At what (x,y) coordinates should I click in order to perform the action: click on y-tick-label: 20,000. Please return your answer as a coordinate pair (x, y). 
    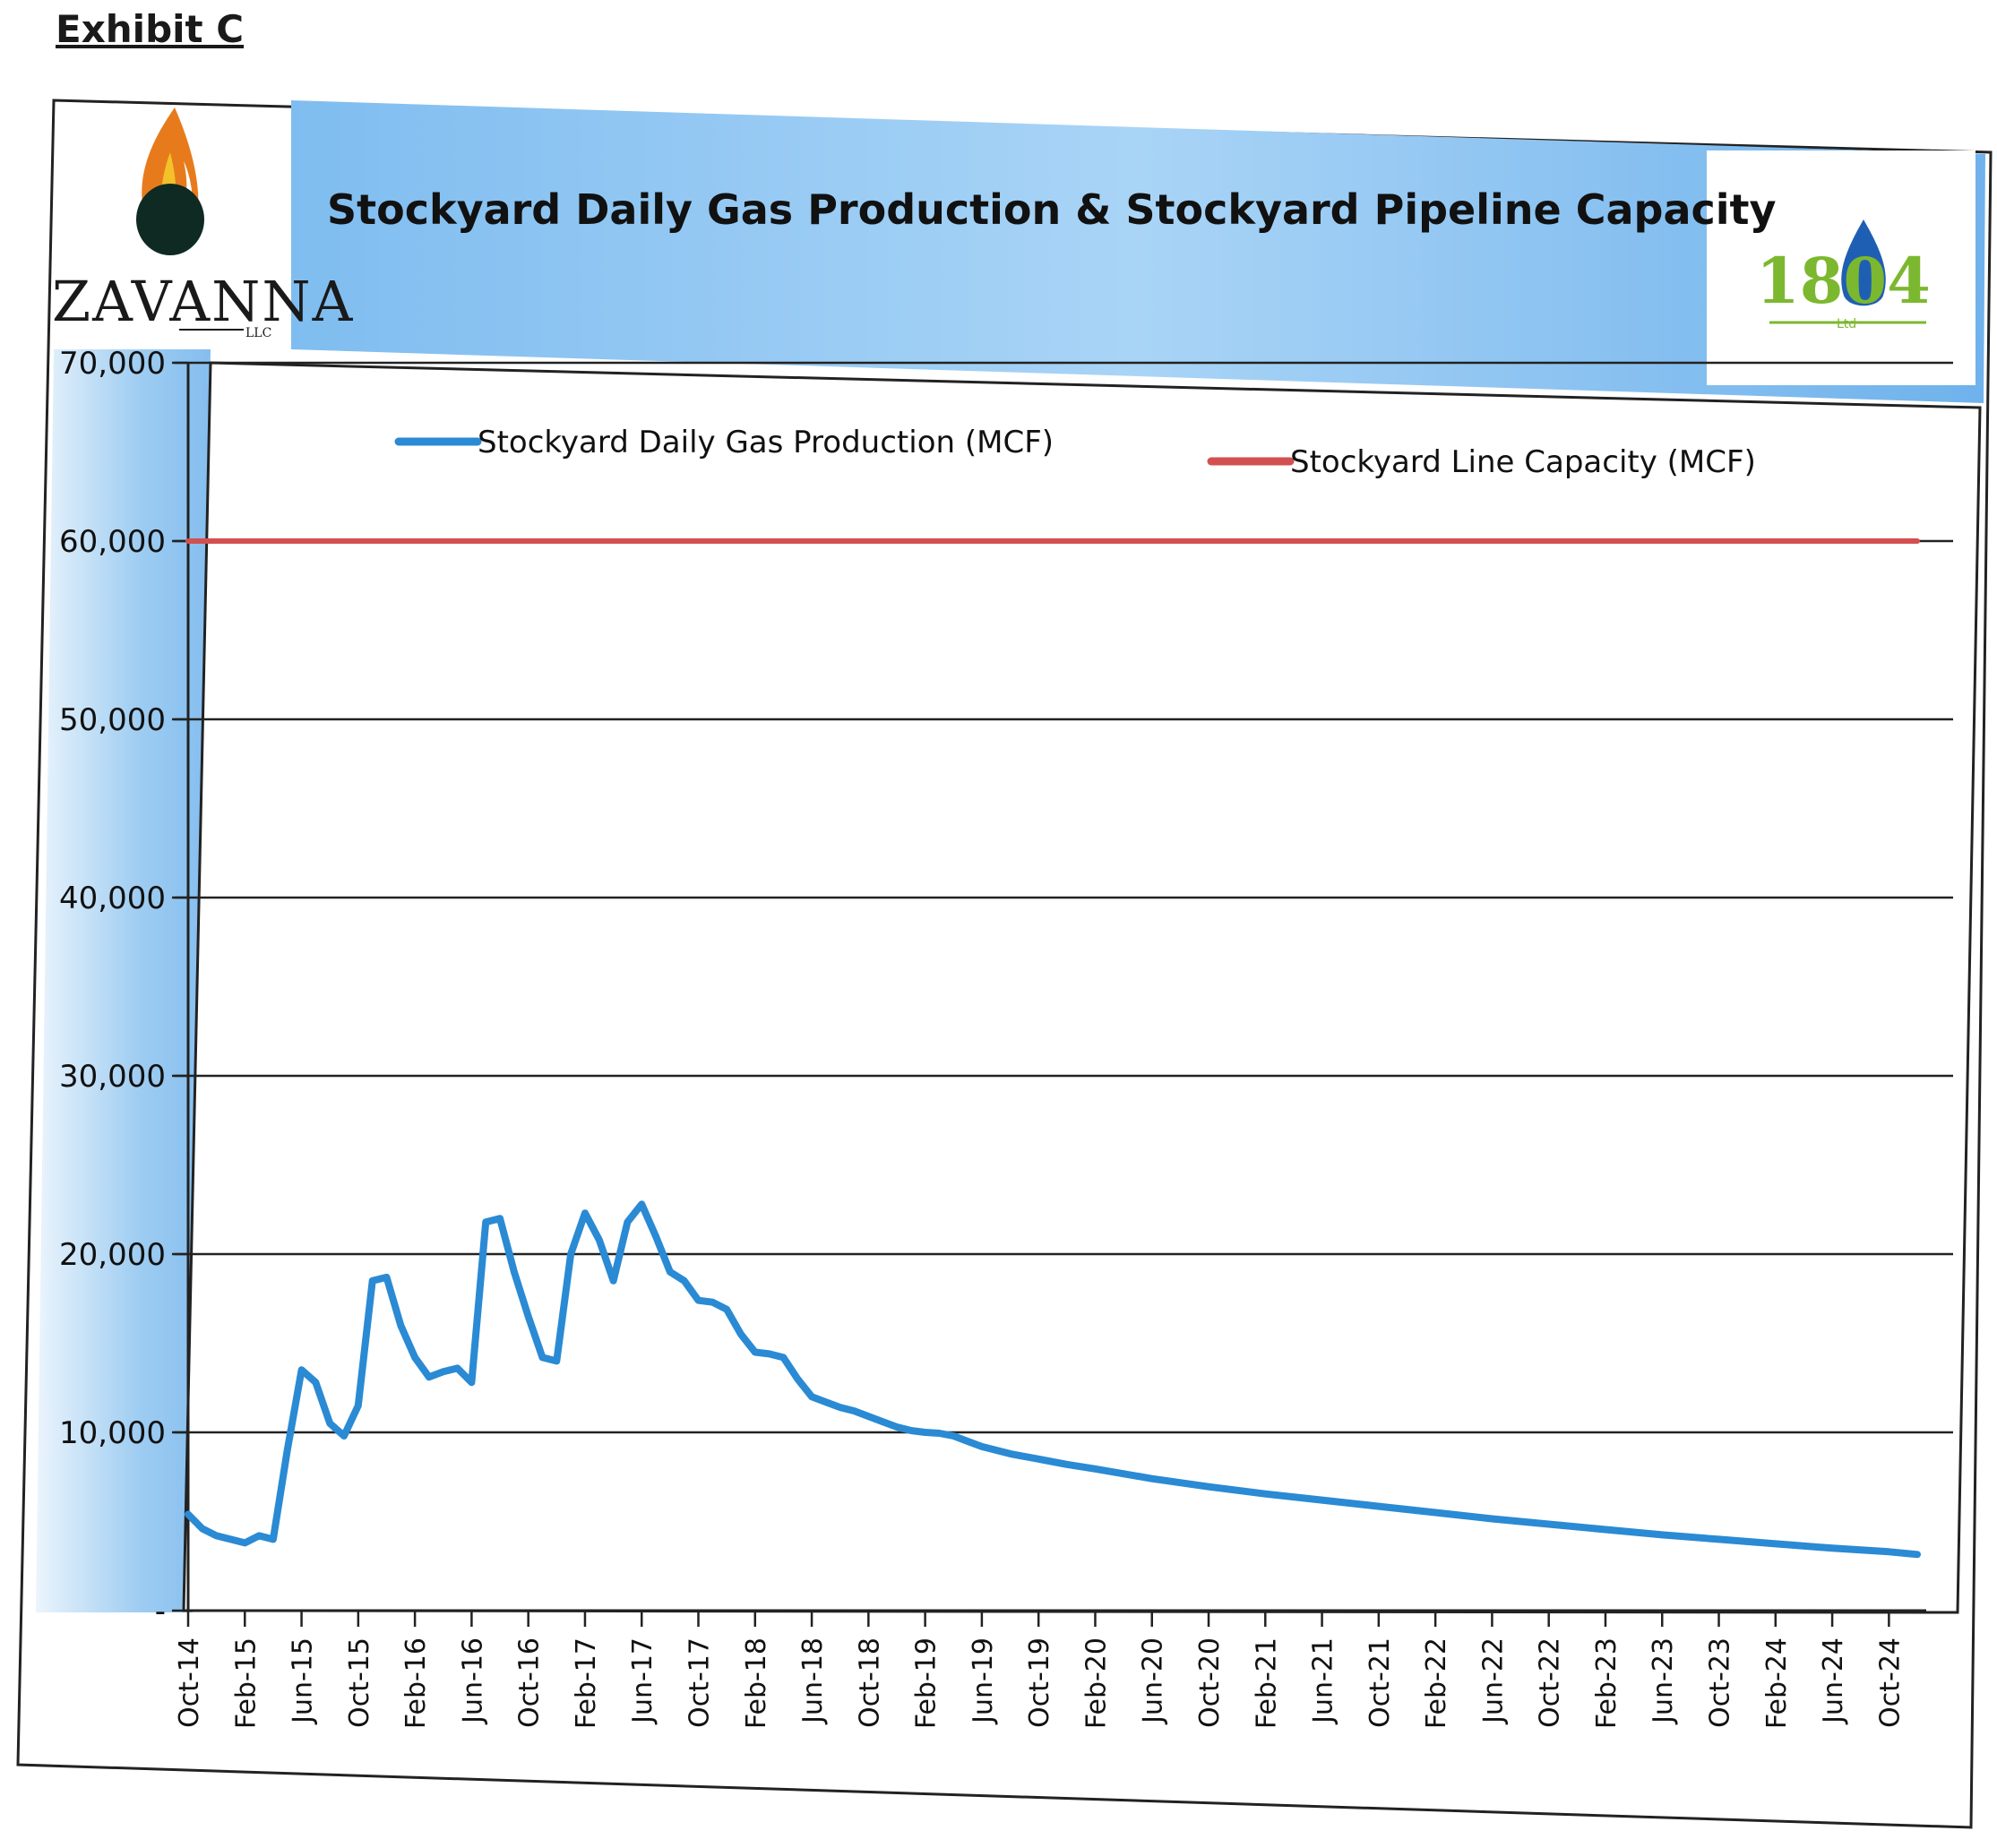
    Looking at the image, I should click on (113, 1255).